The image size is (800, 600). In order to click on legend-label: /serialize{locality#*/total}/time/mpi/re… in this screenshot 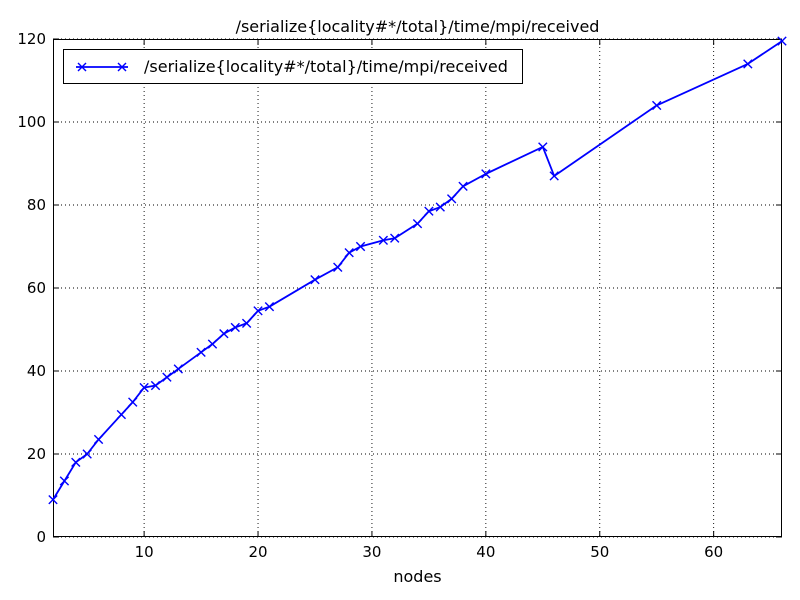, I will do `click(326, 66)`.